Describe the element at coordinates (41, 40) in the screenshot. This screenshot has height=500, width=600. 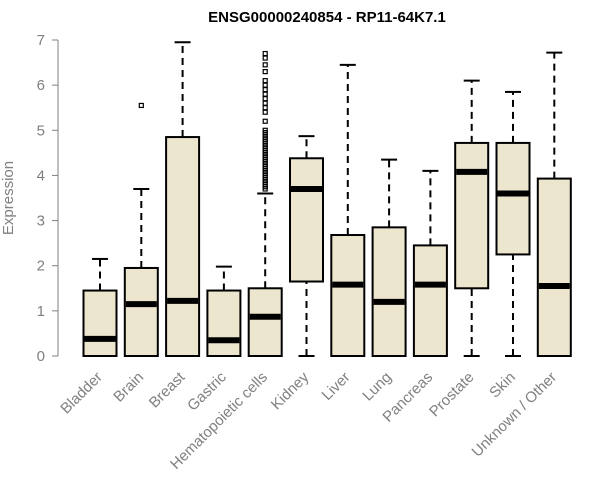
I see `y-tick-label: 7` at that location.